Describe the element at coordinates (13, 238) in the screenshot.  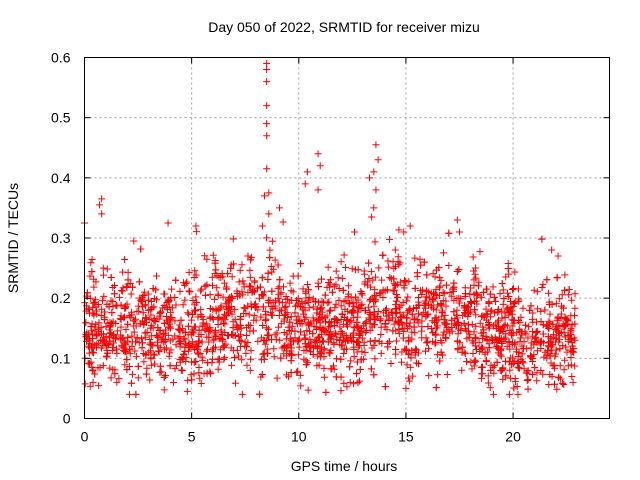
I see `y-axis-label: SRMTID / TECUs` at that location.